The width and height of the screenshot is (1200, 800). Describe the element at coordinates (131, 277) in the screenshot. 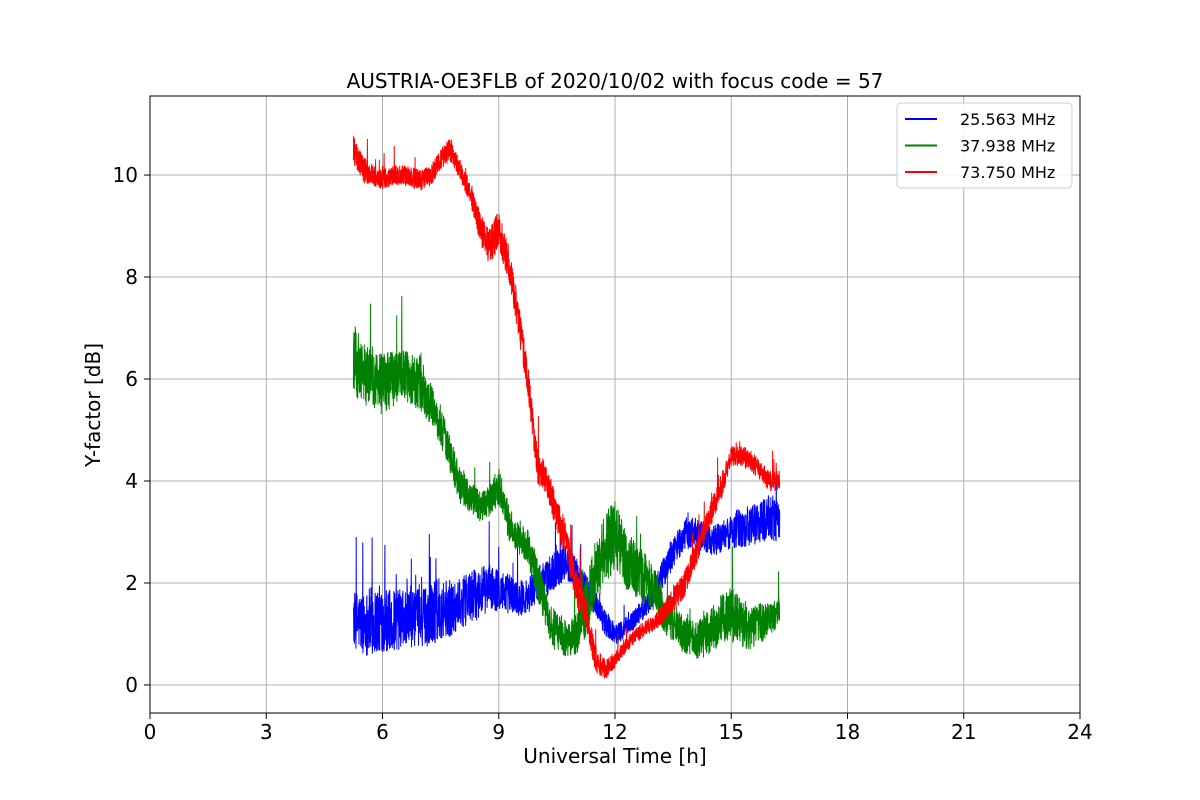

I see `y-tick-label: 8` at that location.